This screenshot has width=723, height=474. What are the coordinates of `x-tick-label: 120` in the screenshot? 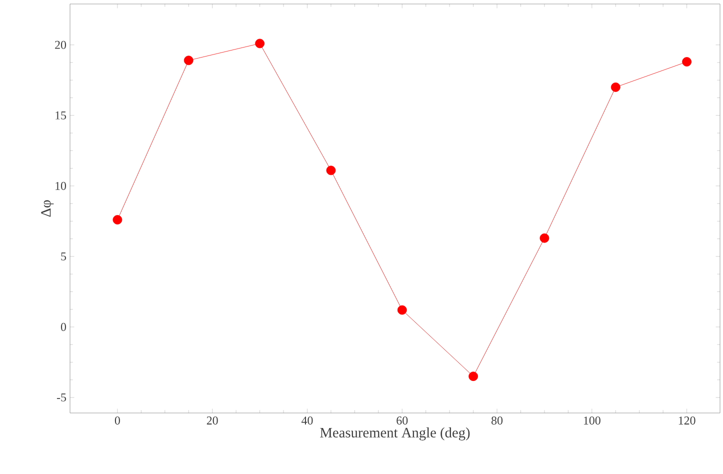 It's located at (687, 420).